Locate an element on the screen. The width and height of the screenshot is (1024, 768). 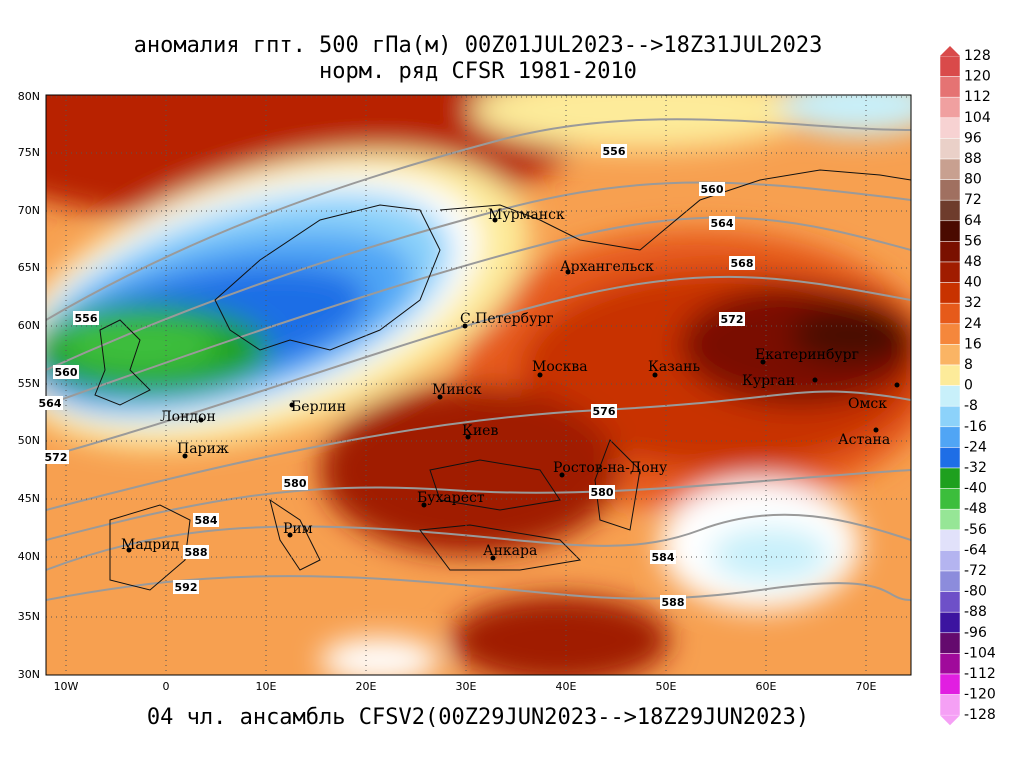
colorbar-label: -24 is located at coordinates (975, 447).